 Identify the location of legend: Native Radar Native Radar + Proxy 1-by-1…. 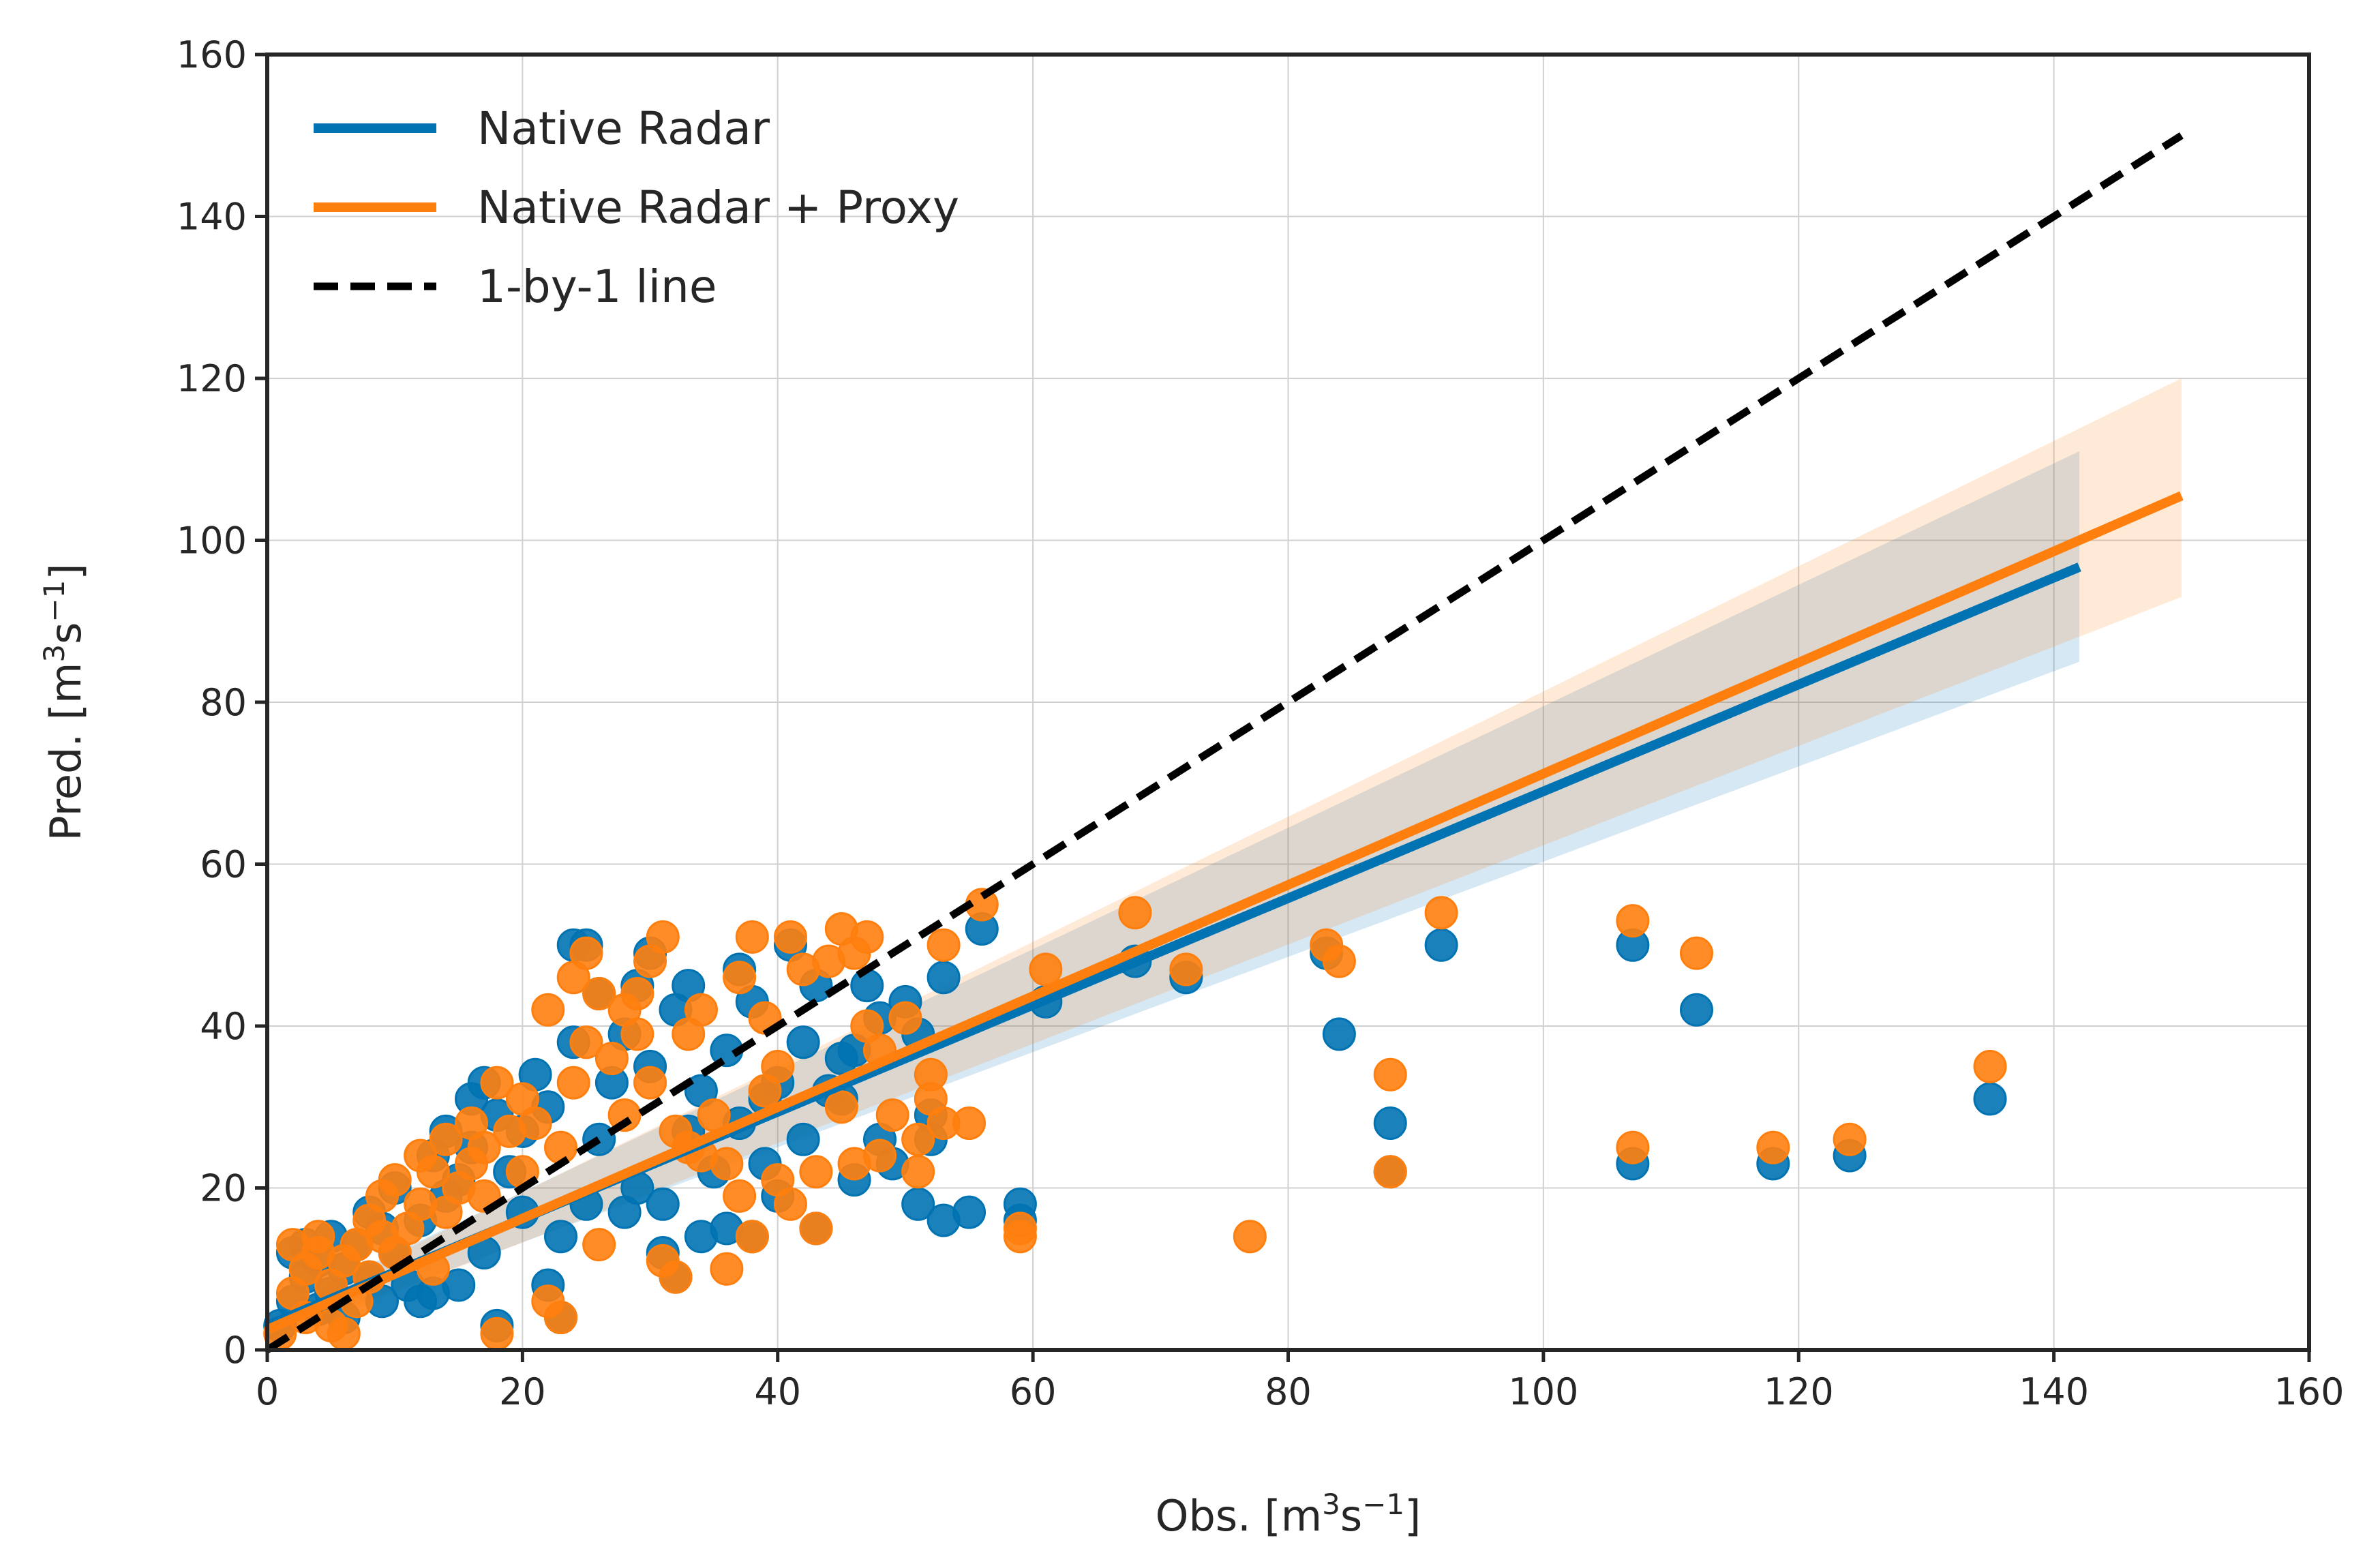
(636, 208).